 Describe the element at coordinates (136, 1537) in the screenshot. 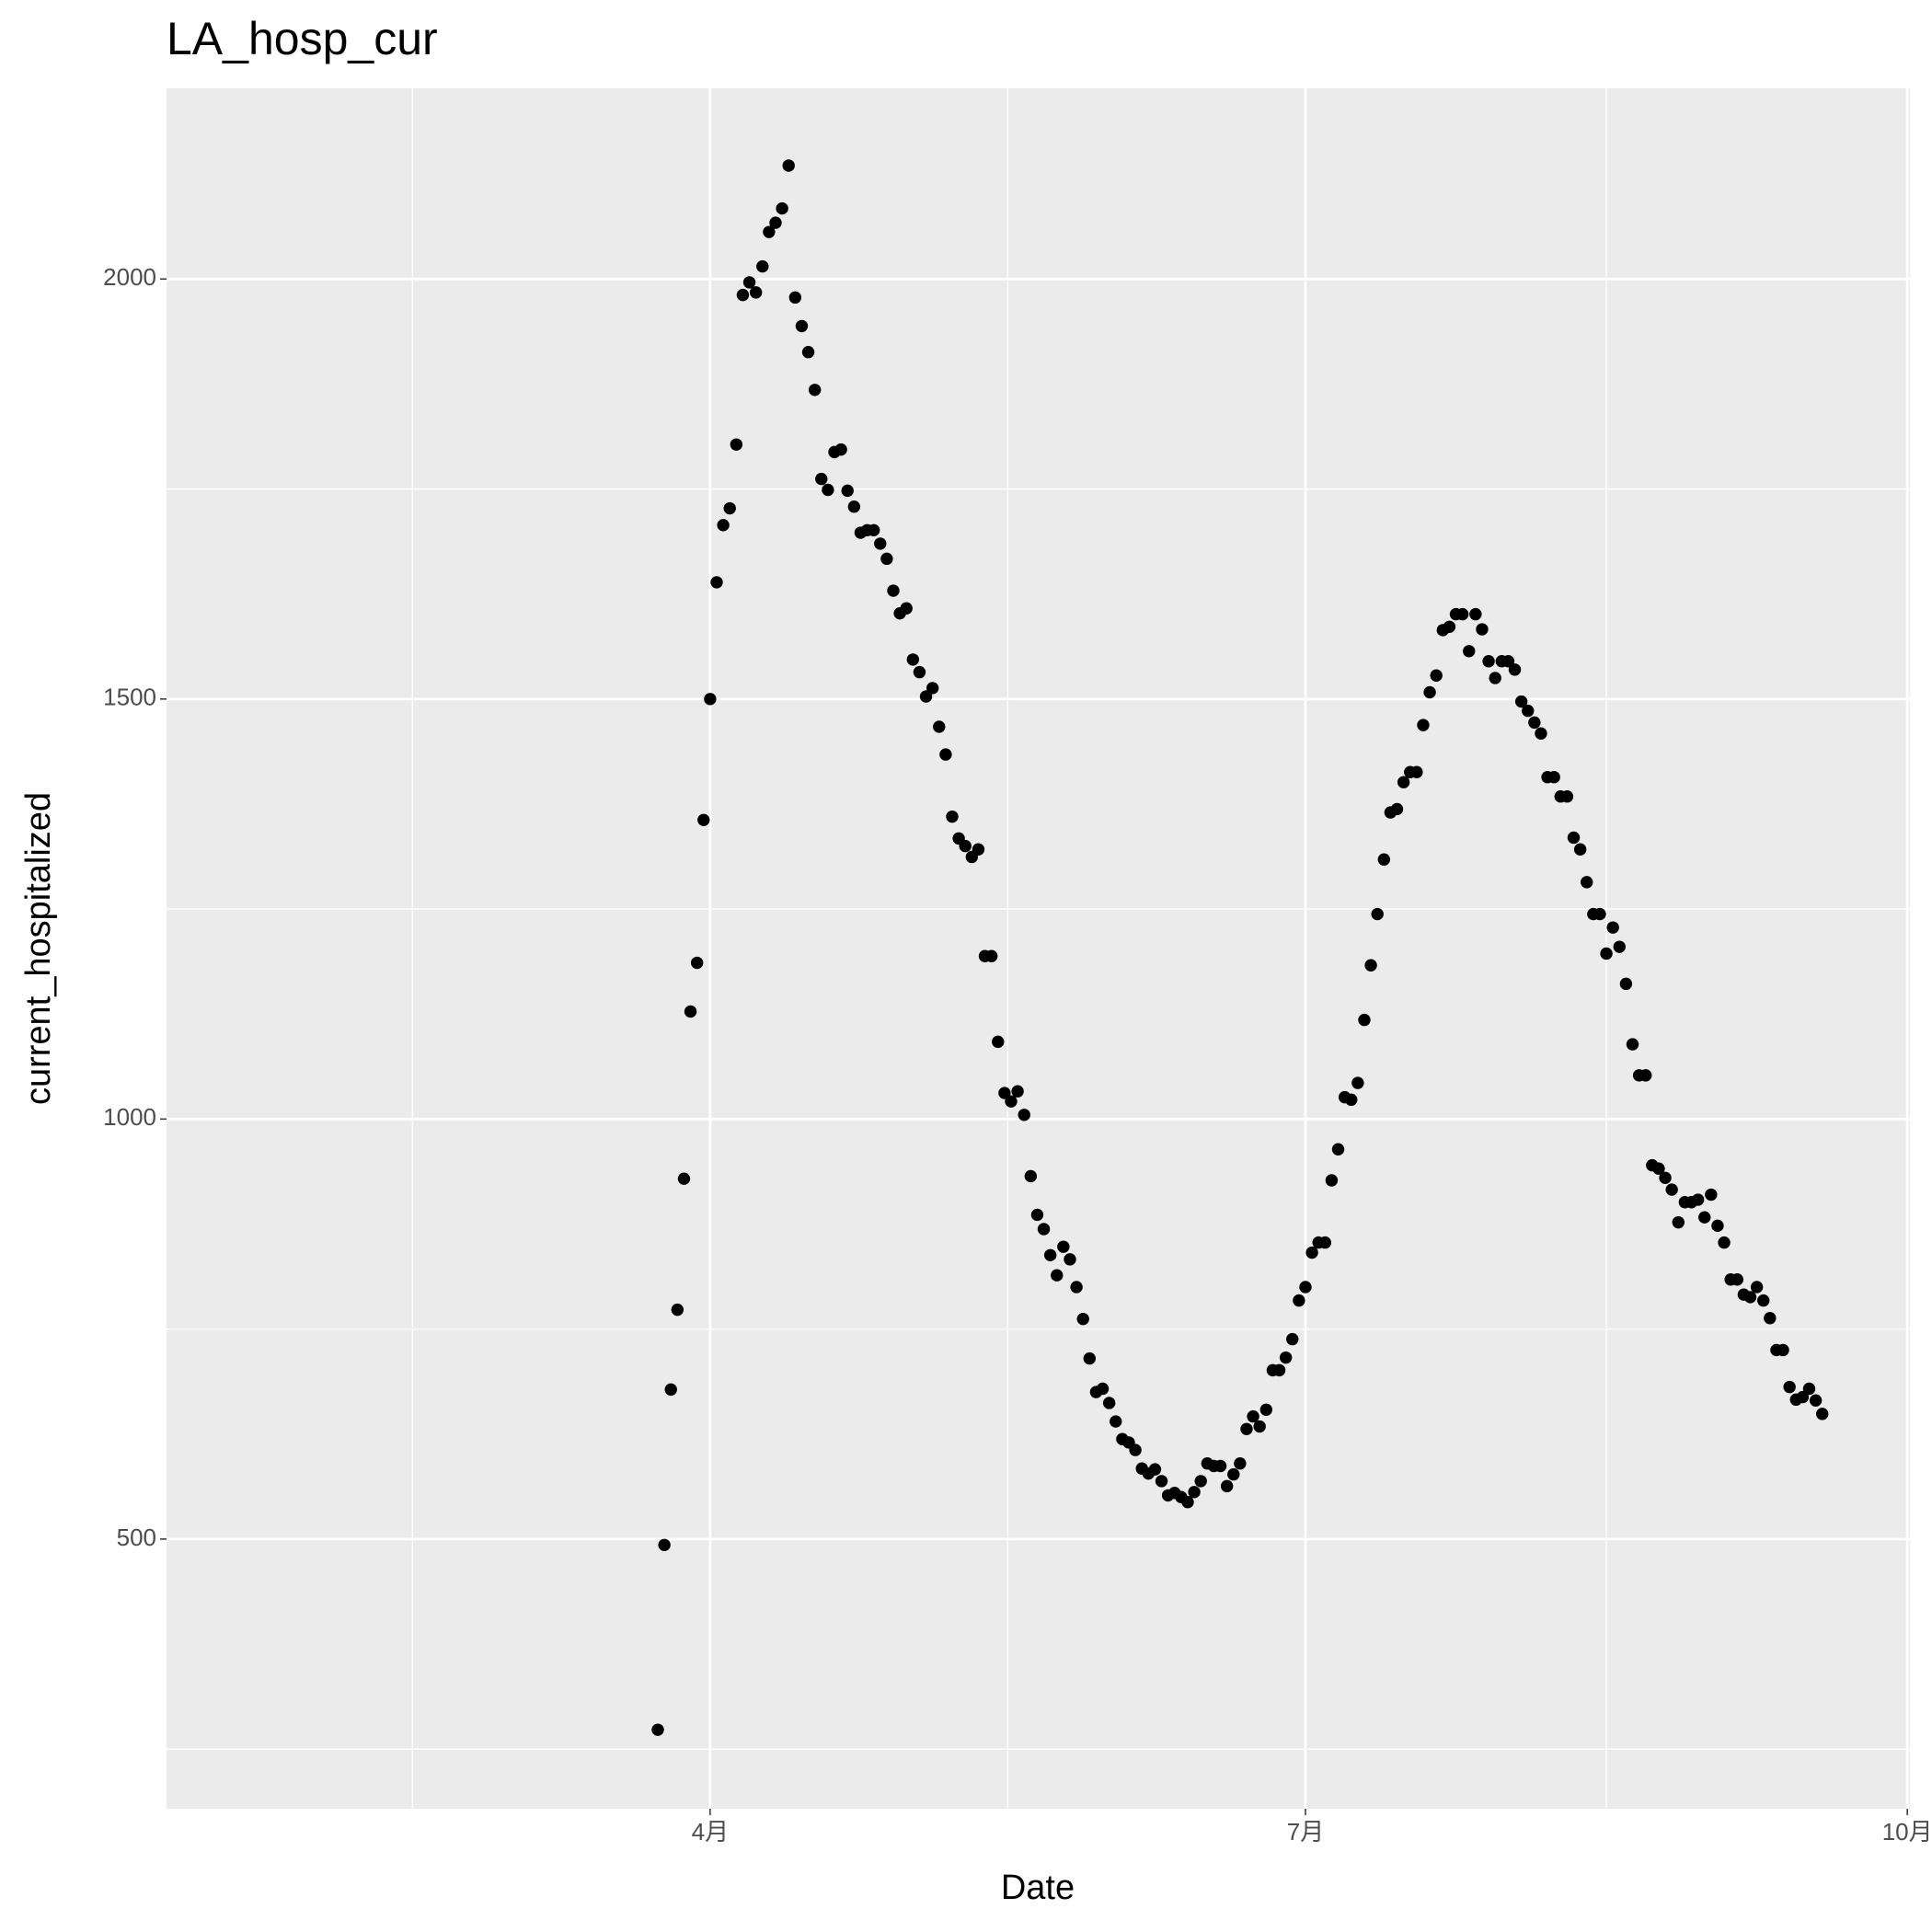

I see `y-tick-label: 500` at that location.